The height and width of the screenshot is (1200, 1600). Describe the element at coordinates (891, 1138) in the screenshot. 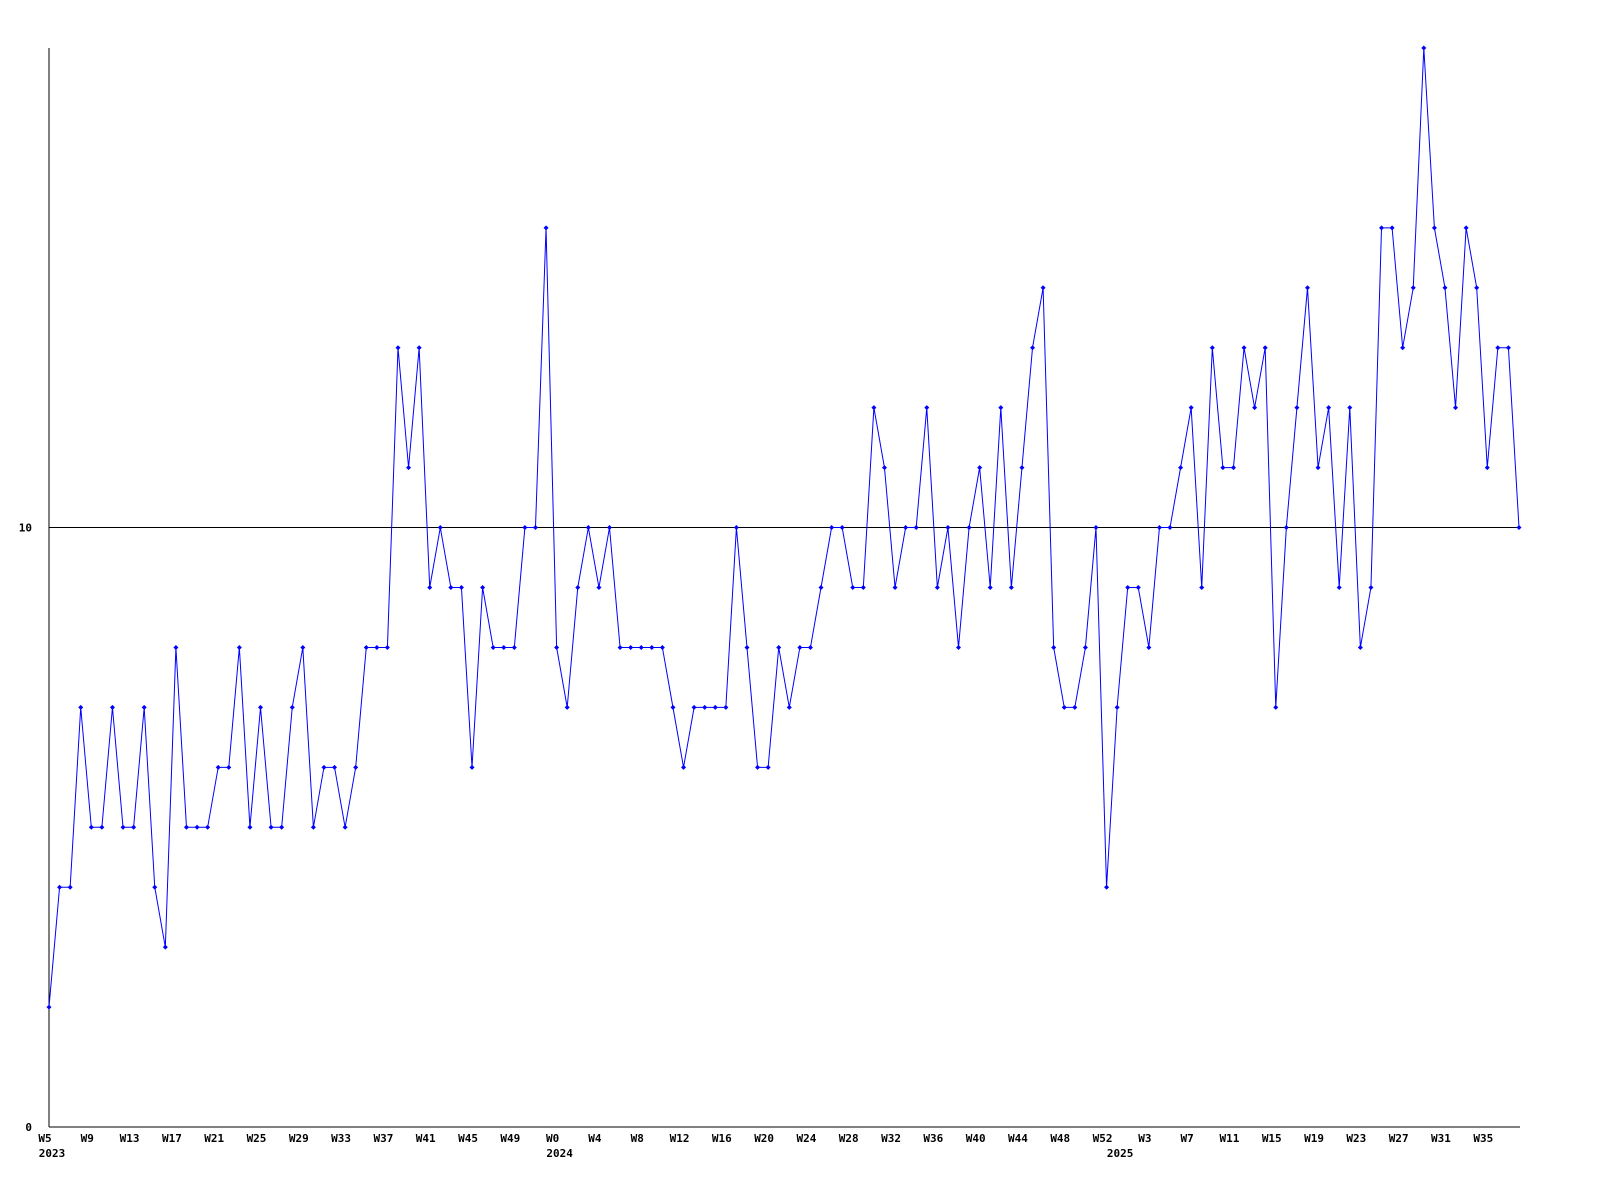

I see `x-tick-label: W32` at that location.